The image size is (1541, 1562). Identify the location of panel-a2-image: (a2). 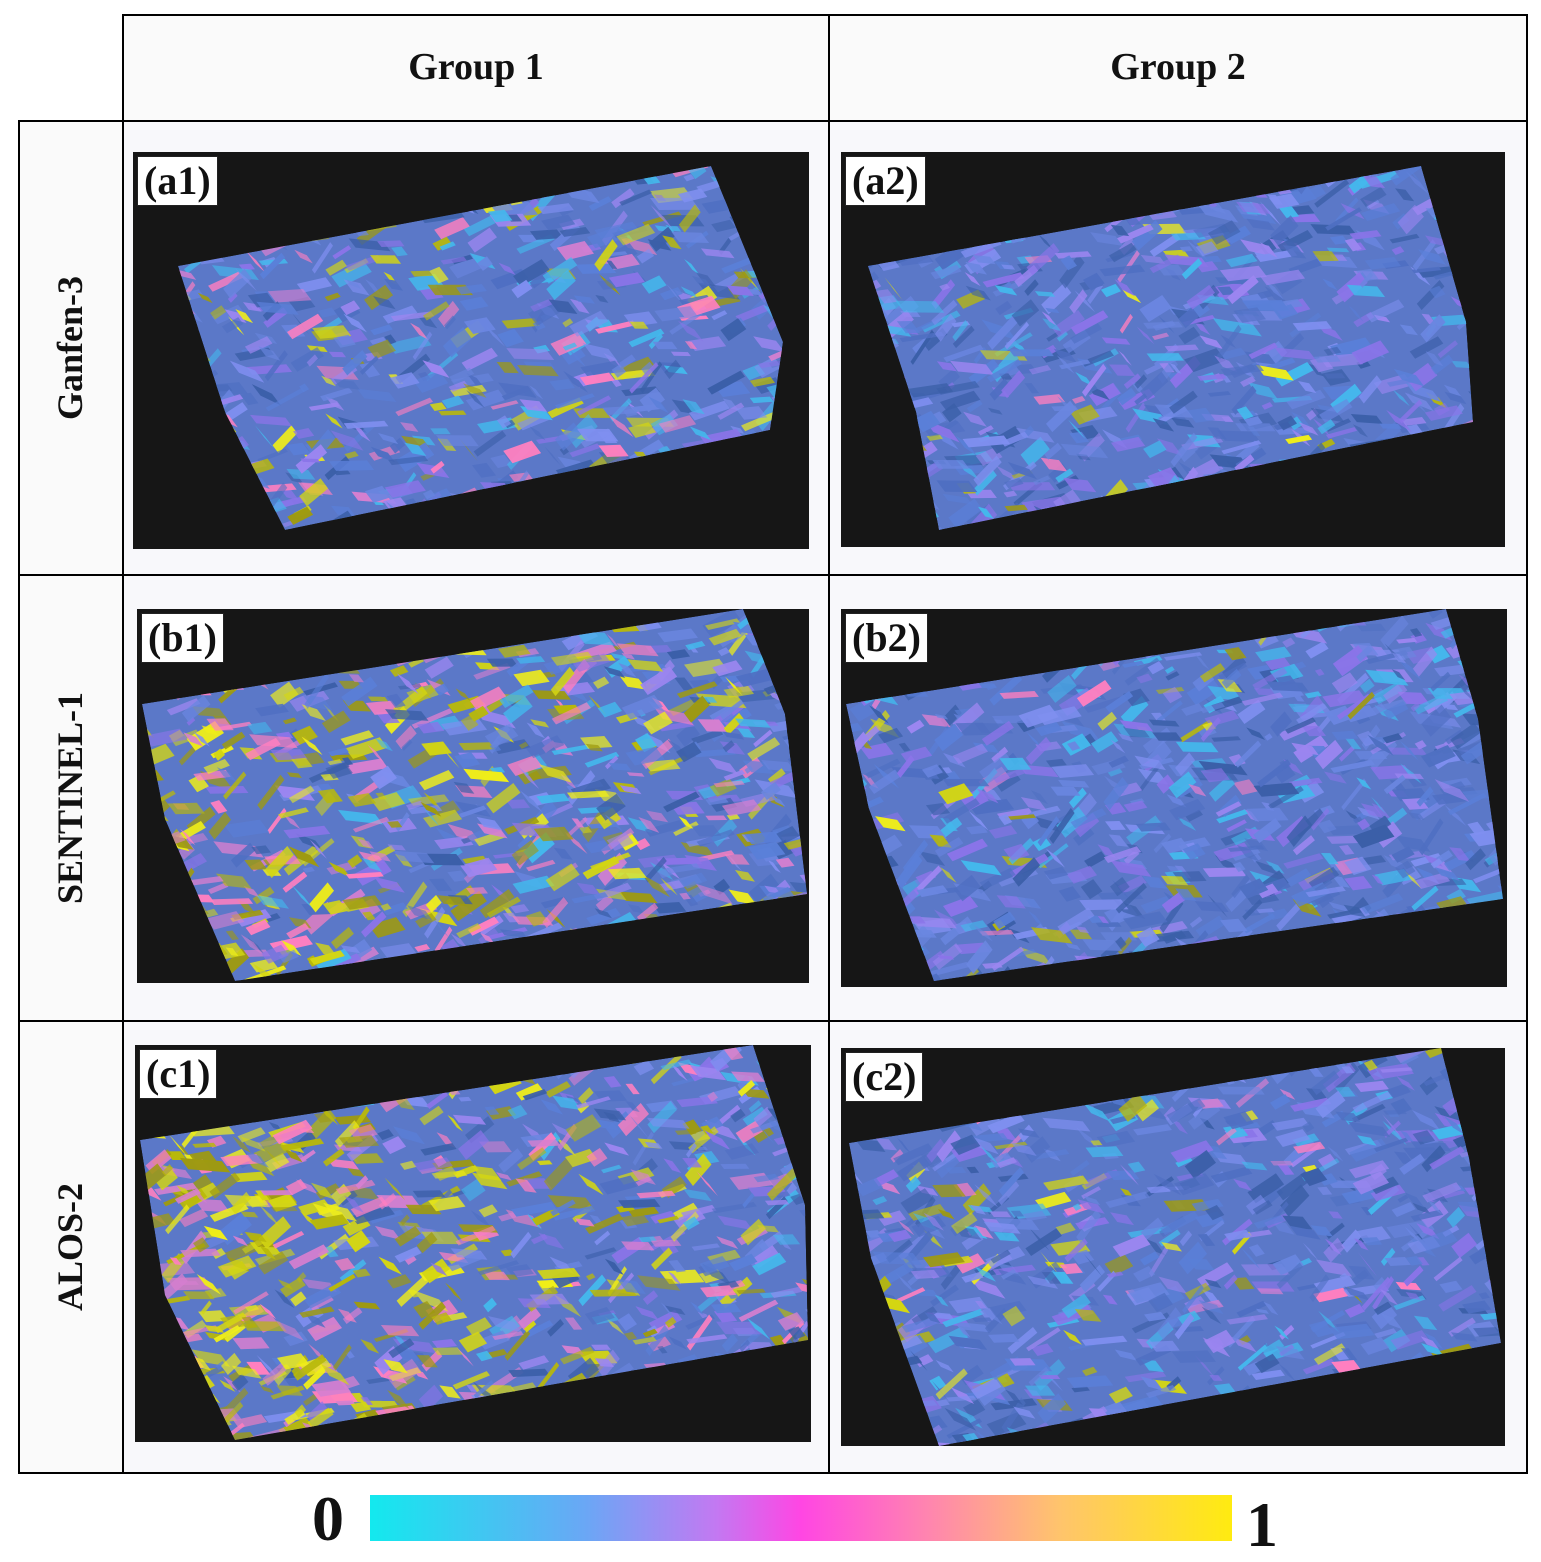
(1173, 349).